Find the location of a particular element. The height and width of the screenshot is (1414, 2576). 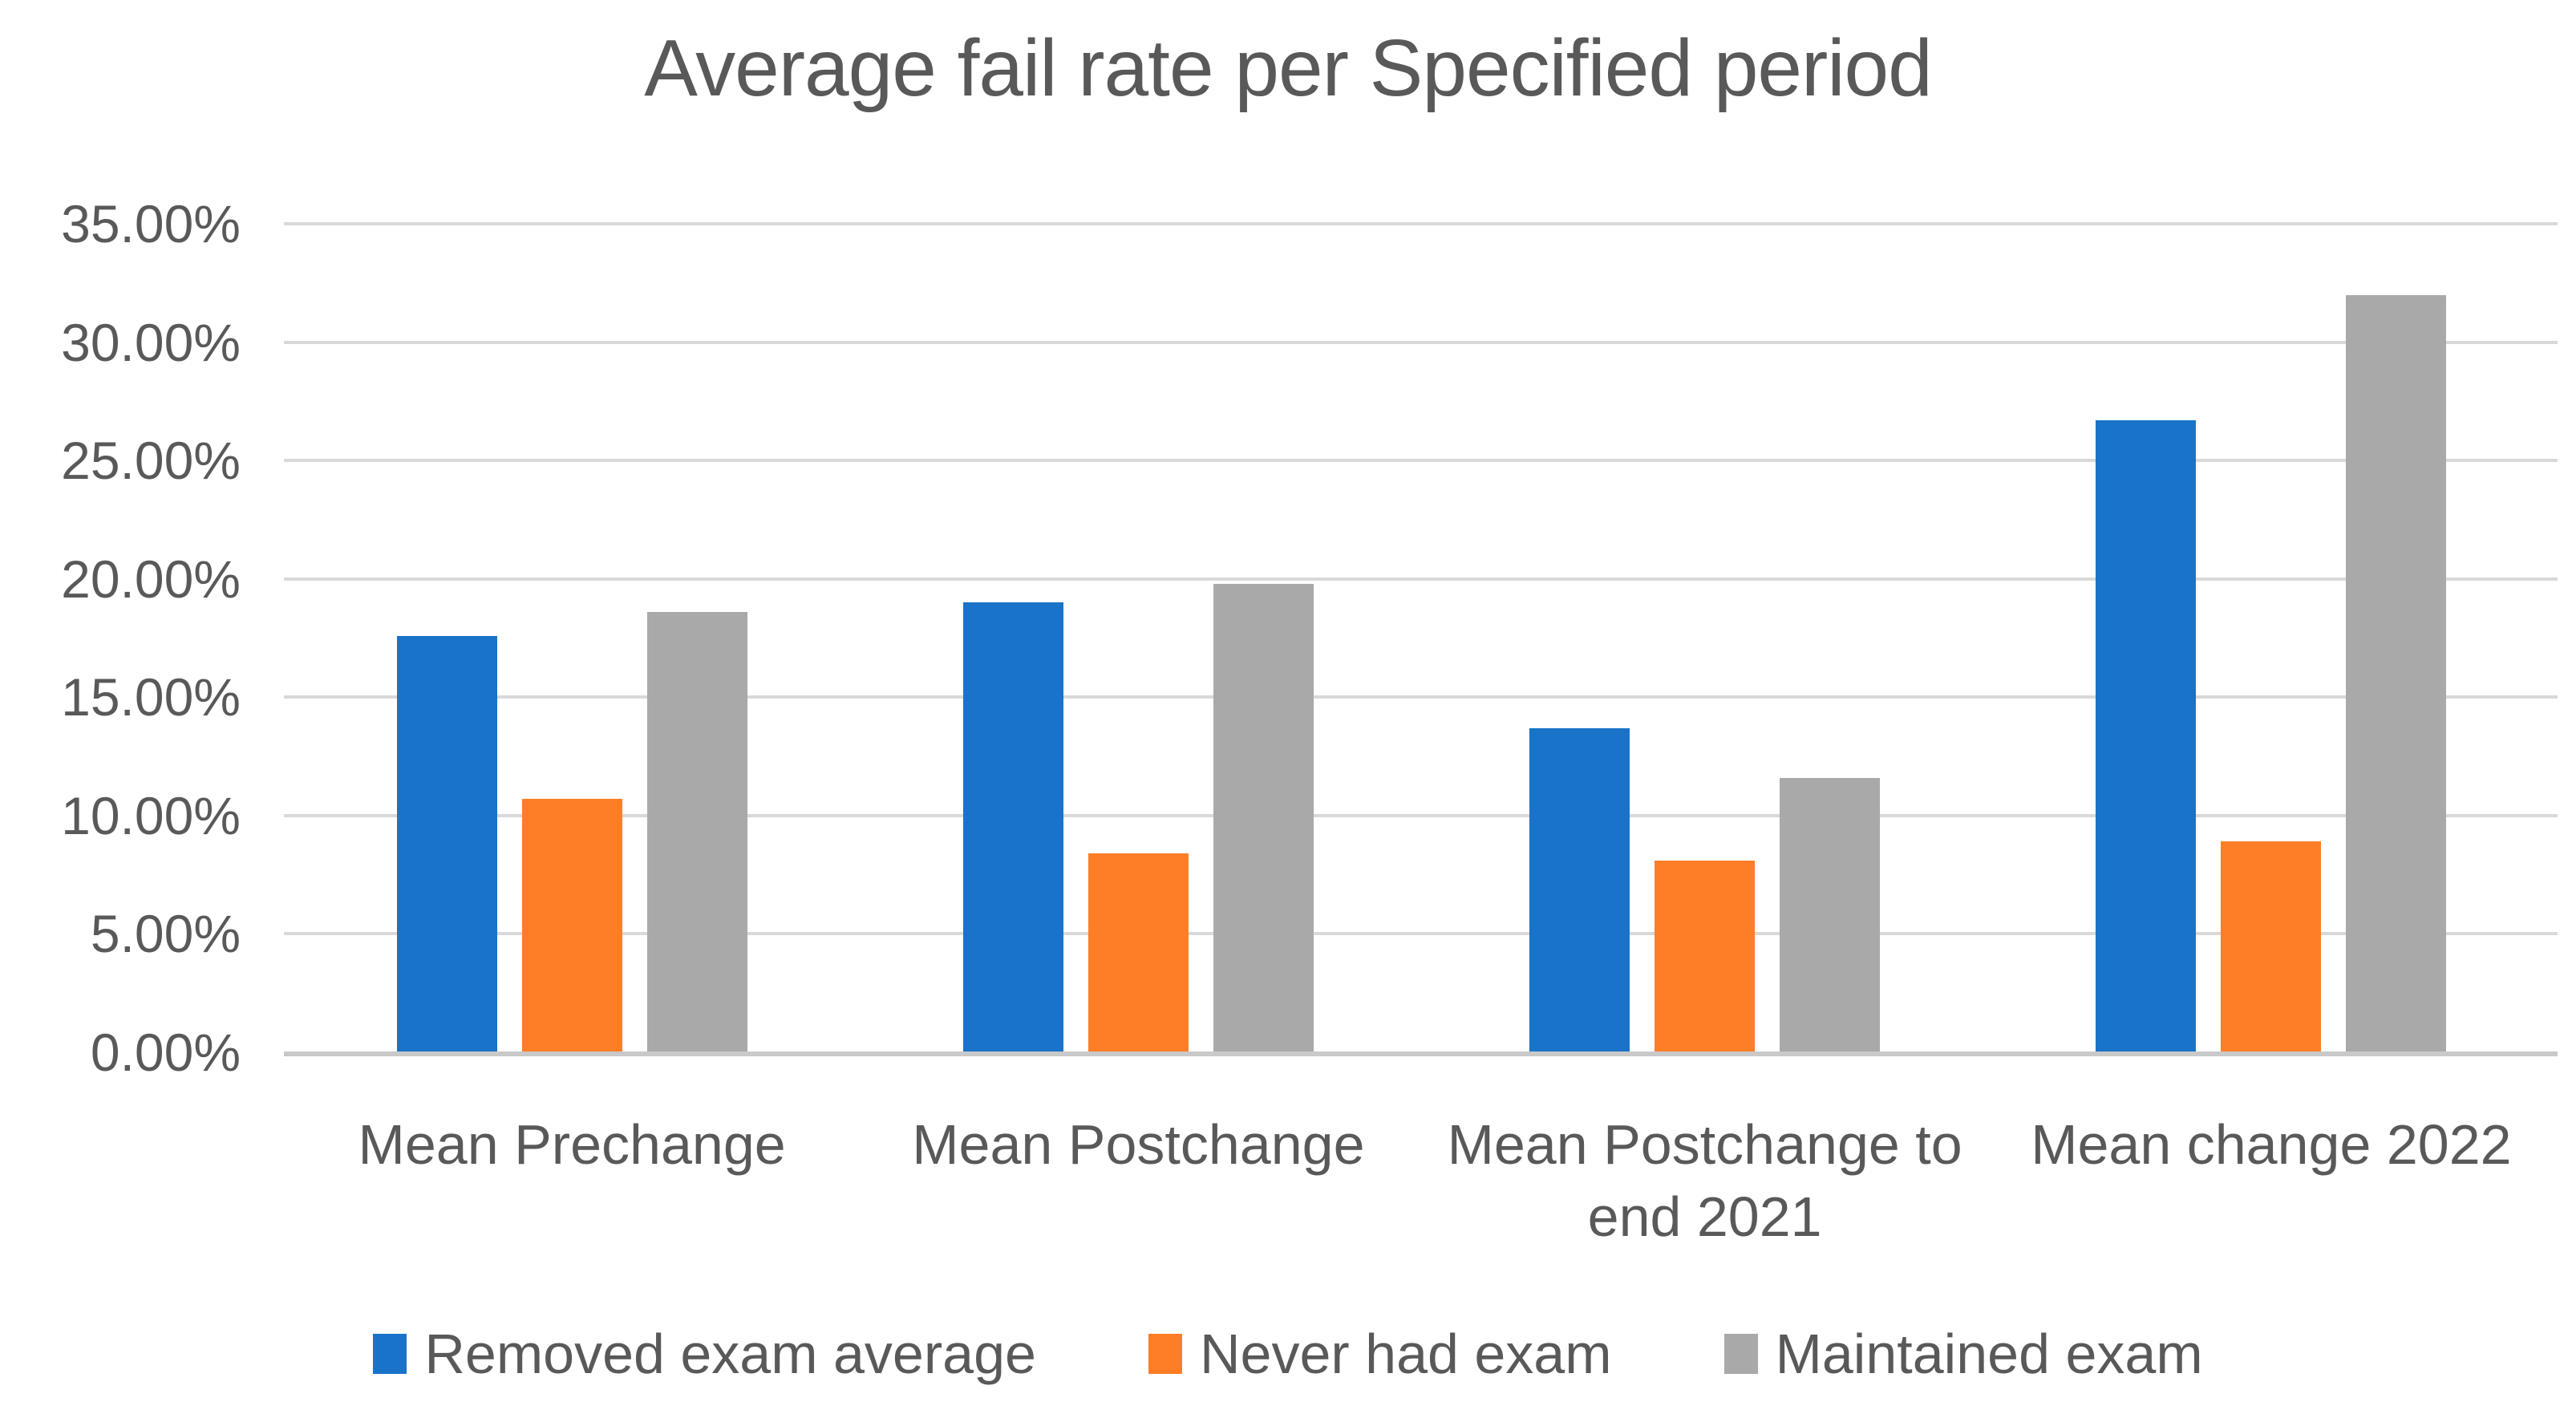

y-axis-tick-label: 5.00% is located at coordinates (165, 934).